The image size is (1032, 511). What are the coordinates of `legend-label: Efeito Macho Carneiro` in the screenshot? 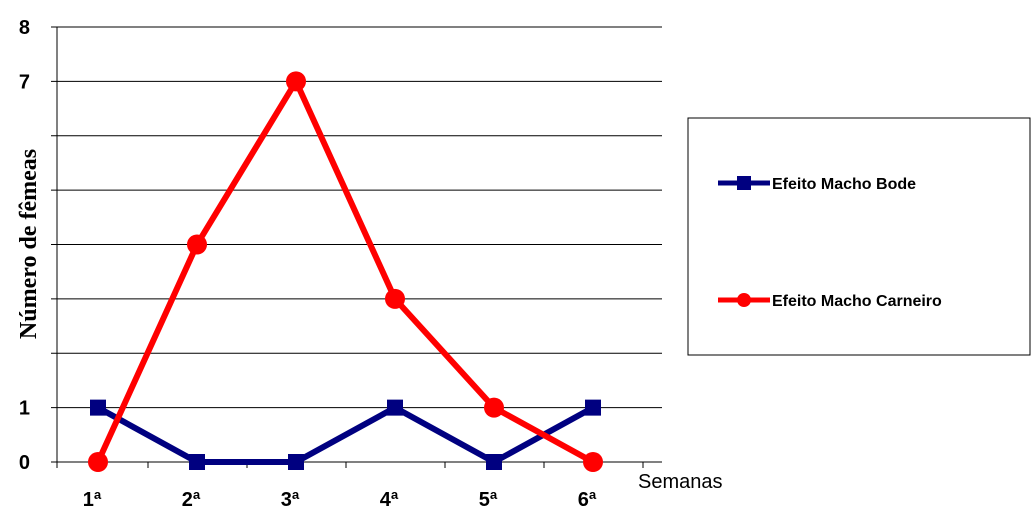 It's located at (857, 301).